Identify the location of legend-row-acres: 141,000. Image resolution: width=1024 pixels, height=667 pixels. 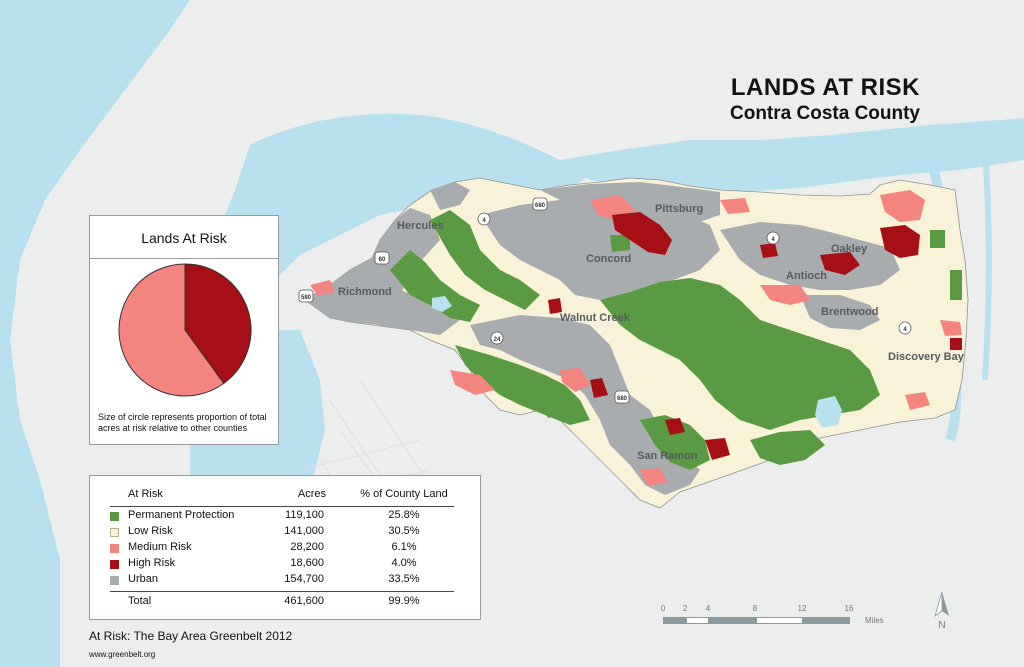
(304, 531).